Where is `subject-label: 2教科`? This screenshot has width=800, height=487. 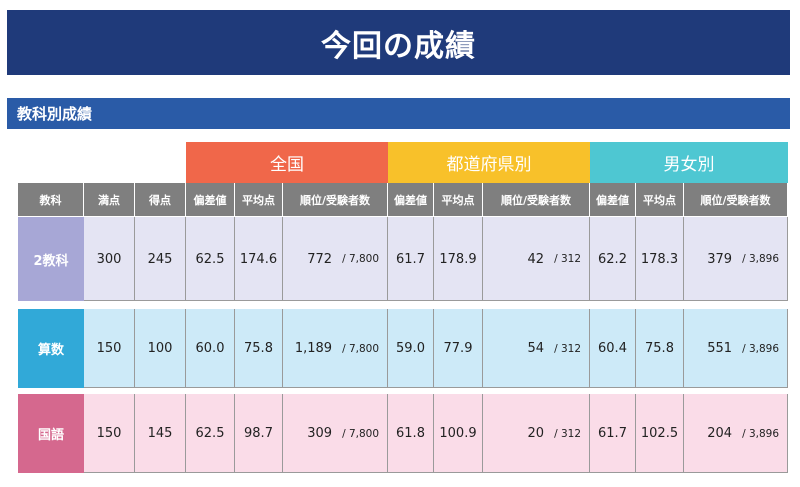
subject-label: 2教科 is located at coordinates (51, 259).